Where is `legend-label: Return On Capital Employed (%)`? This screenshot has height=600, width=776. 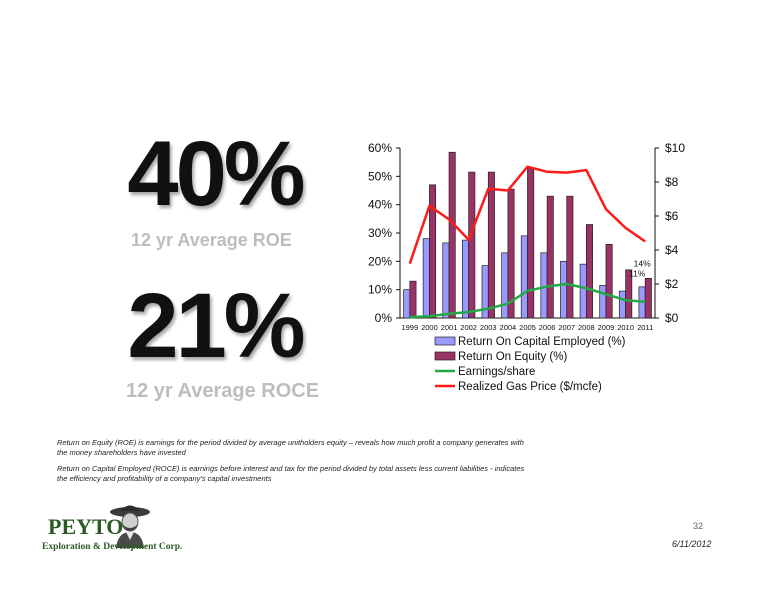
legend-label: Return On Capital Employed (%) is located at coordinates (542, 342).